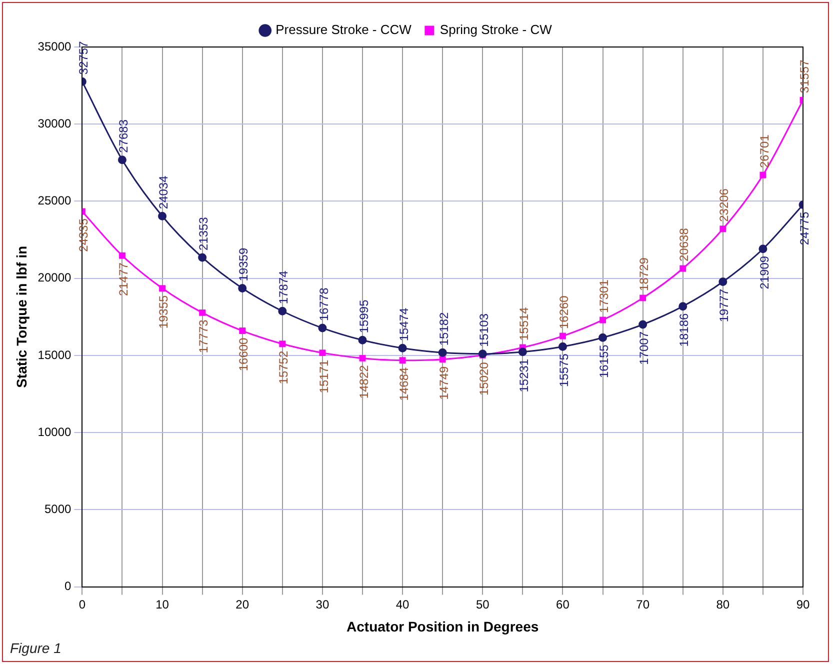 The width and height of the screenshot is (833, 666). Describe the element at coordinates (403, 384) in the screenshot. I see `data-label: 14684` at that location.